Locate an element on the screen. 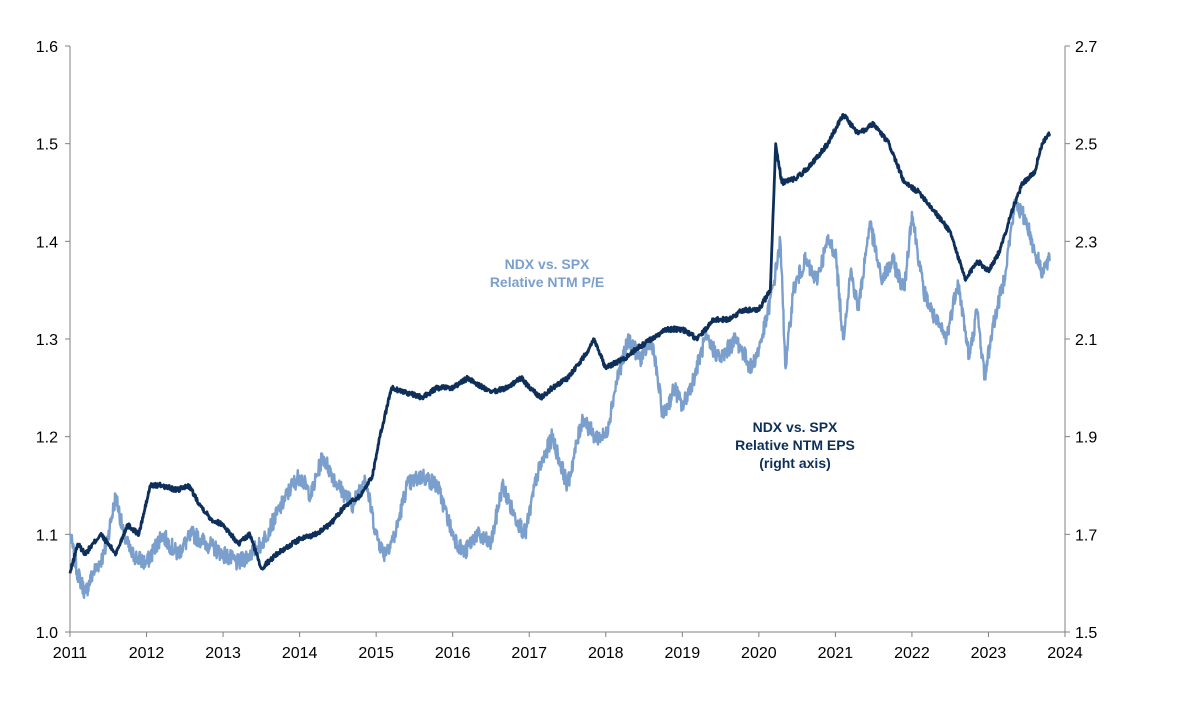  x-tick-label: 2021 is located at coordinates (836, 653).